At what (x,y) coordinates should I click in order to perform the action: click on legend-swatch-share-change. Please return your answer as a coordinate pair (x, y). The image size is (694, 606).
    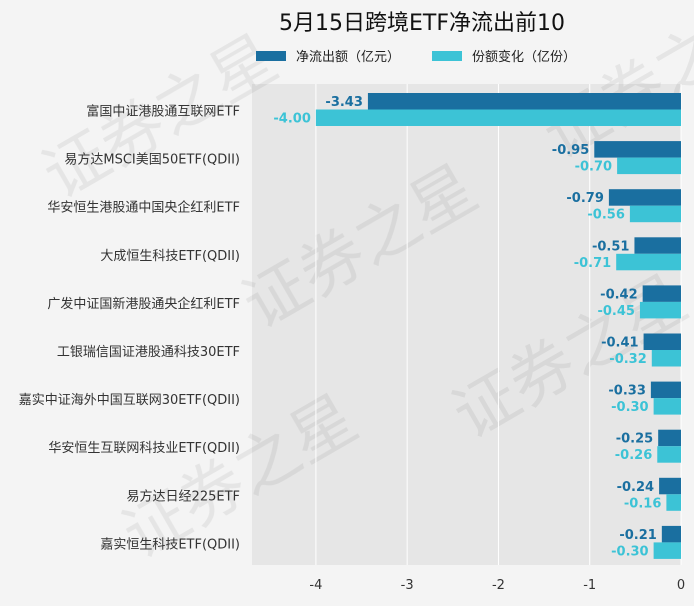
    Looking at the image, I should click on (447, 56).